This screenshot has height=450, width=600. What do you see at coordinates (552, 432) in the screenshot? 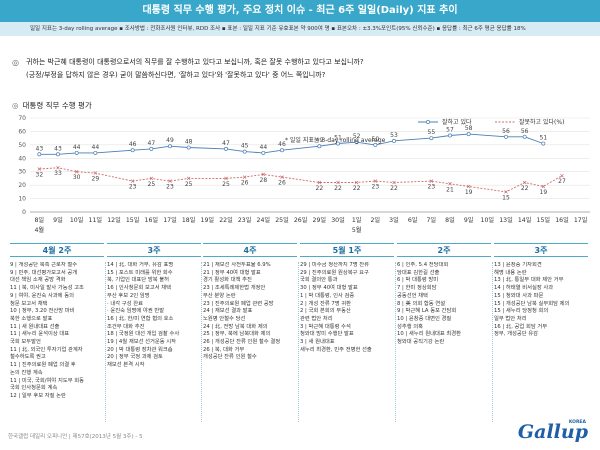
I see `gallup-logo: Gallup` at bounding box center [552, 432].